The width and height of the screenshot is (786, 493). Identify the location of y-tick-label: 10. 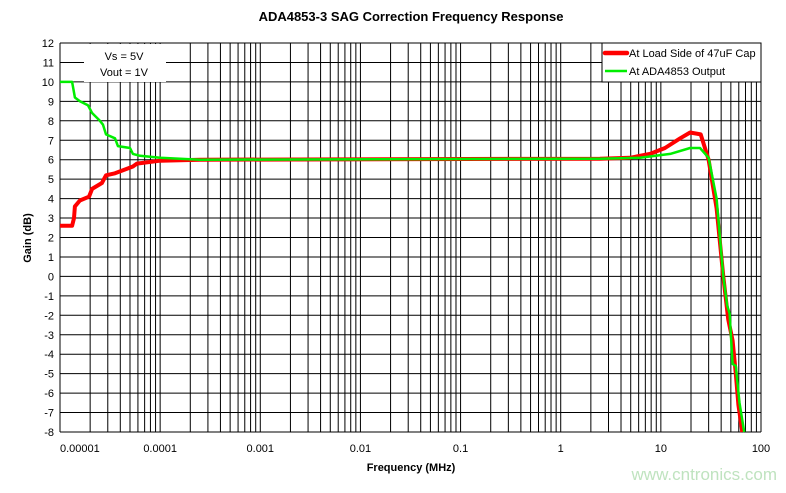
(48, 83).